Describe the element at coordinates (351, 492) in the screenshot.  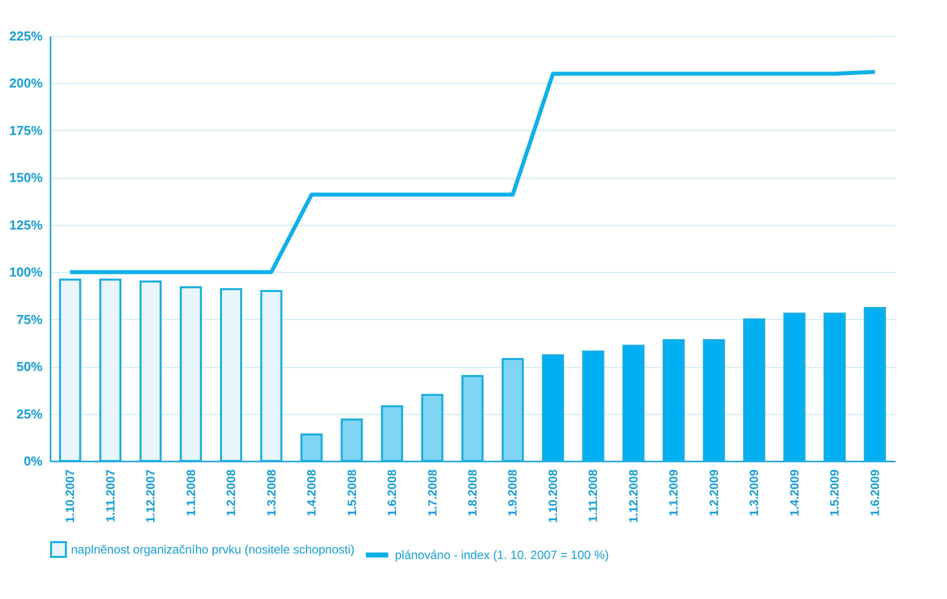
I see `x-tick-label: 1.5.2008` at that location.